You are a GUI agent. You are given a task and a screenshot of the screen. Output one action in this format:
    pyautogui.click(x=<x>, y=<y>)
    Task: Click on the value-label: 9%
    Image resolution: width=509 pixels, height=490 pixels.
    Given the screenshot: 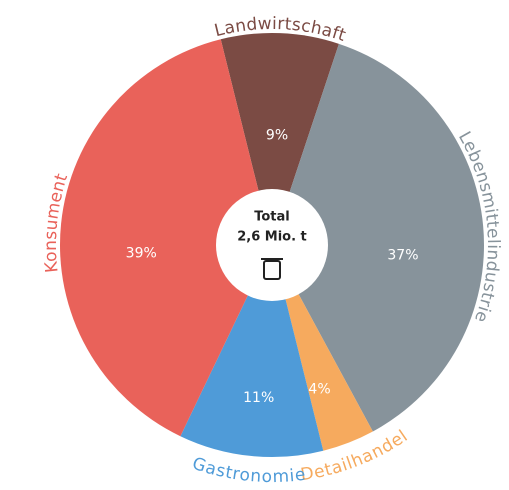 What is the action you would take?
    pyautogui.click(x=277, y=136)
    